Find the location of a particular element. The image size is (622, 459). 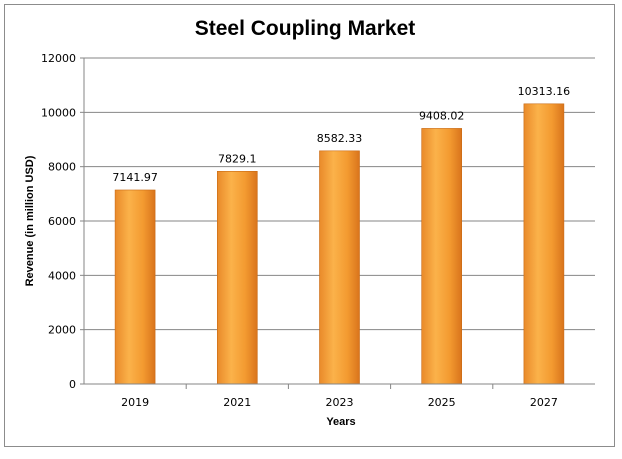

x-axis-ticks: 2019 2021 2023 2025 2027 is located at coordinates (339, 396).